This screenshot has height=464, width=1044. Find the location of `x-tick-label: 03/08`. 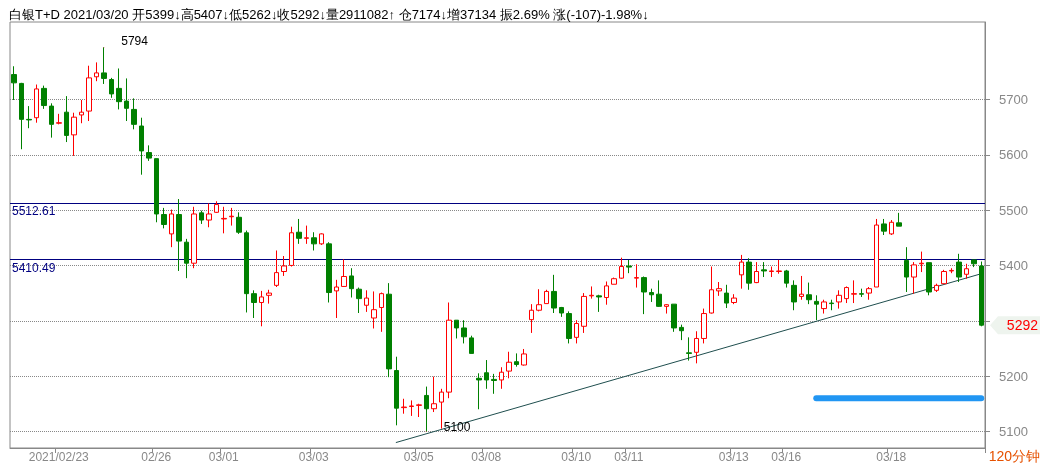

x-tick-label: 03/08 is located at coordinates (486, 457).